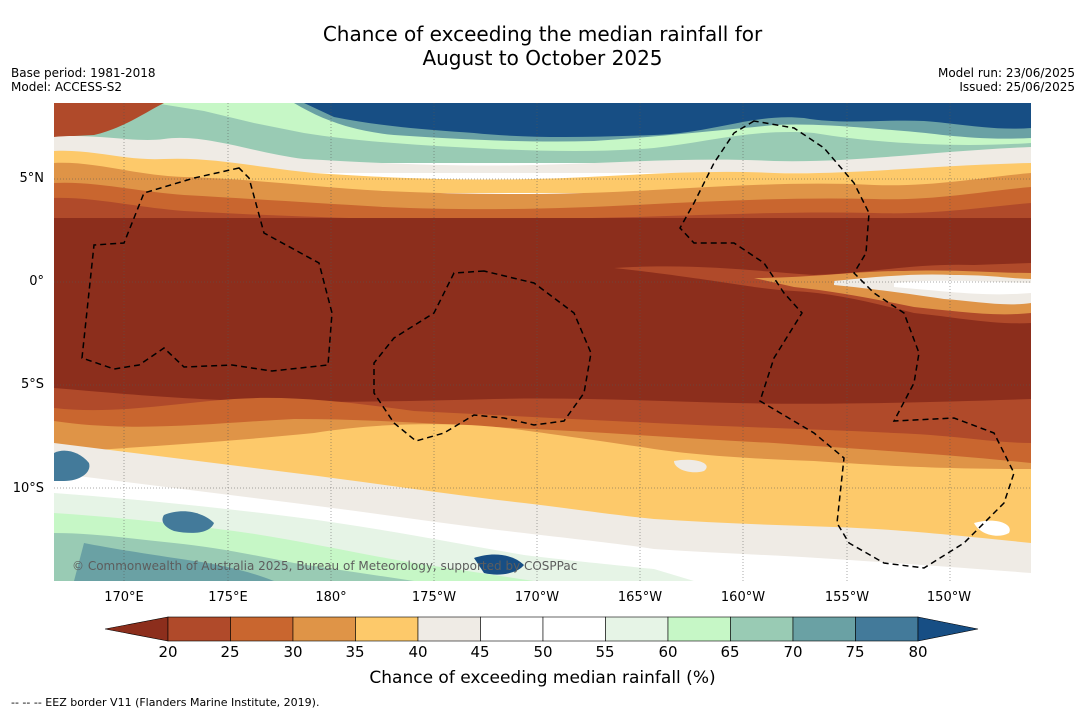 This screenshot has height=713, width=1085. What do you see at coordinates (918, 652) in the screenshot?
I see `colorbar-label-80: 80` at bounding box center [918, 652].